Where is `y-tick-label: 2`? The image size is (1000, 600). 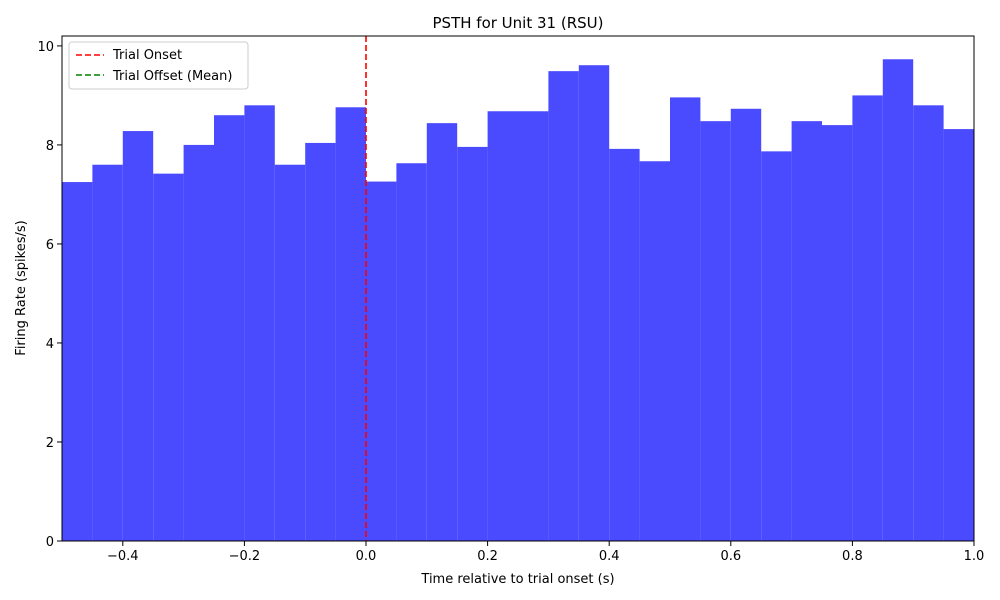
y-tick-label: 2 is located at coordinates (50, 443).